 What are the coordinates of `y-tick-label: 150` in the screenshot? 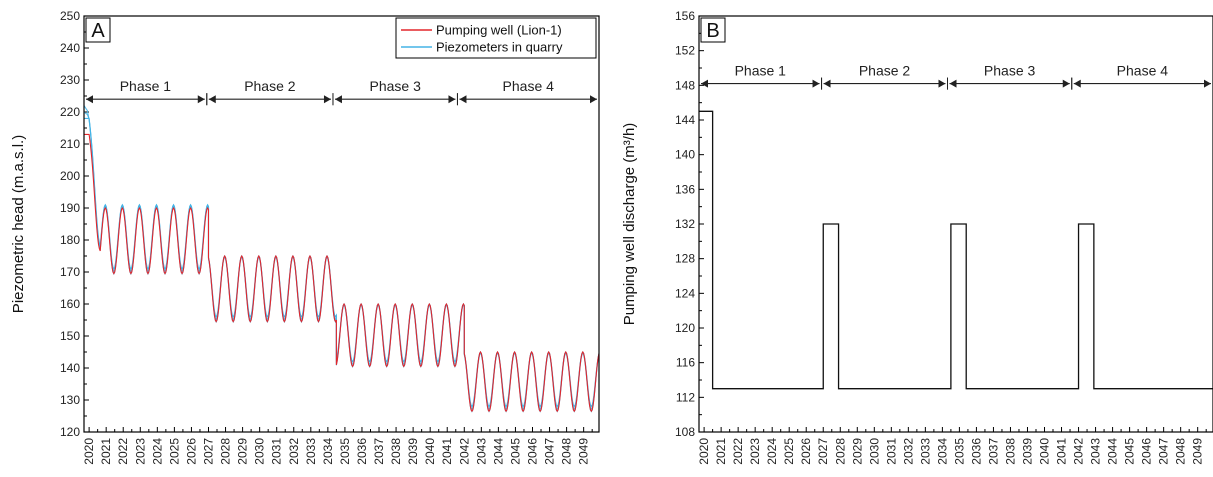 It's located at (70, 336).